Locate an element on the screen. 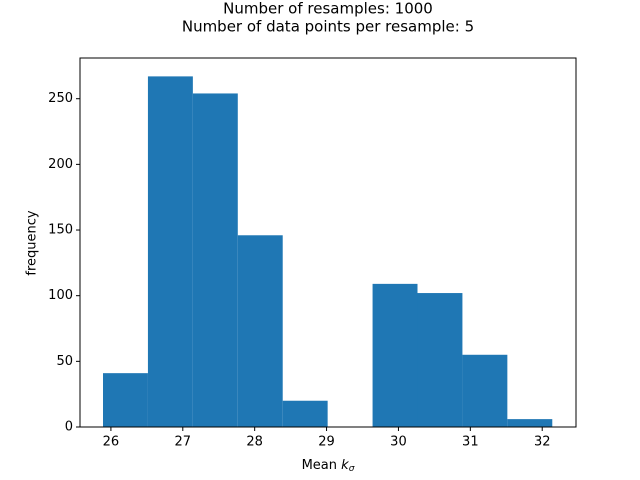  chart-title: Number of resamples: 1000 is located at coordinates (328, 9).